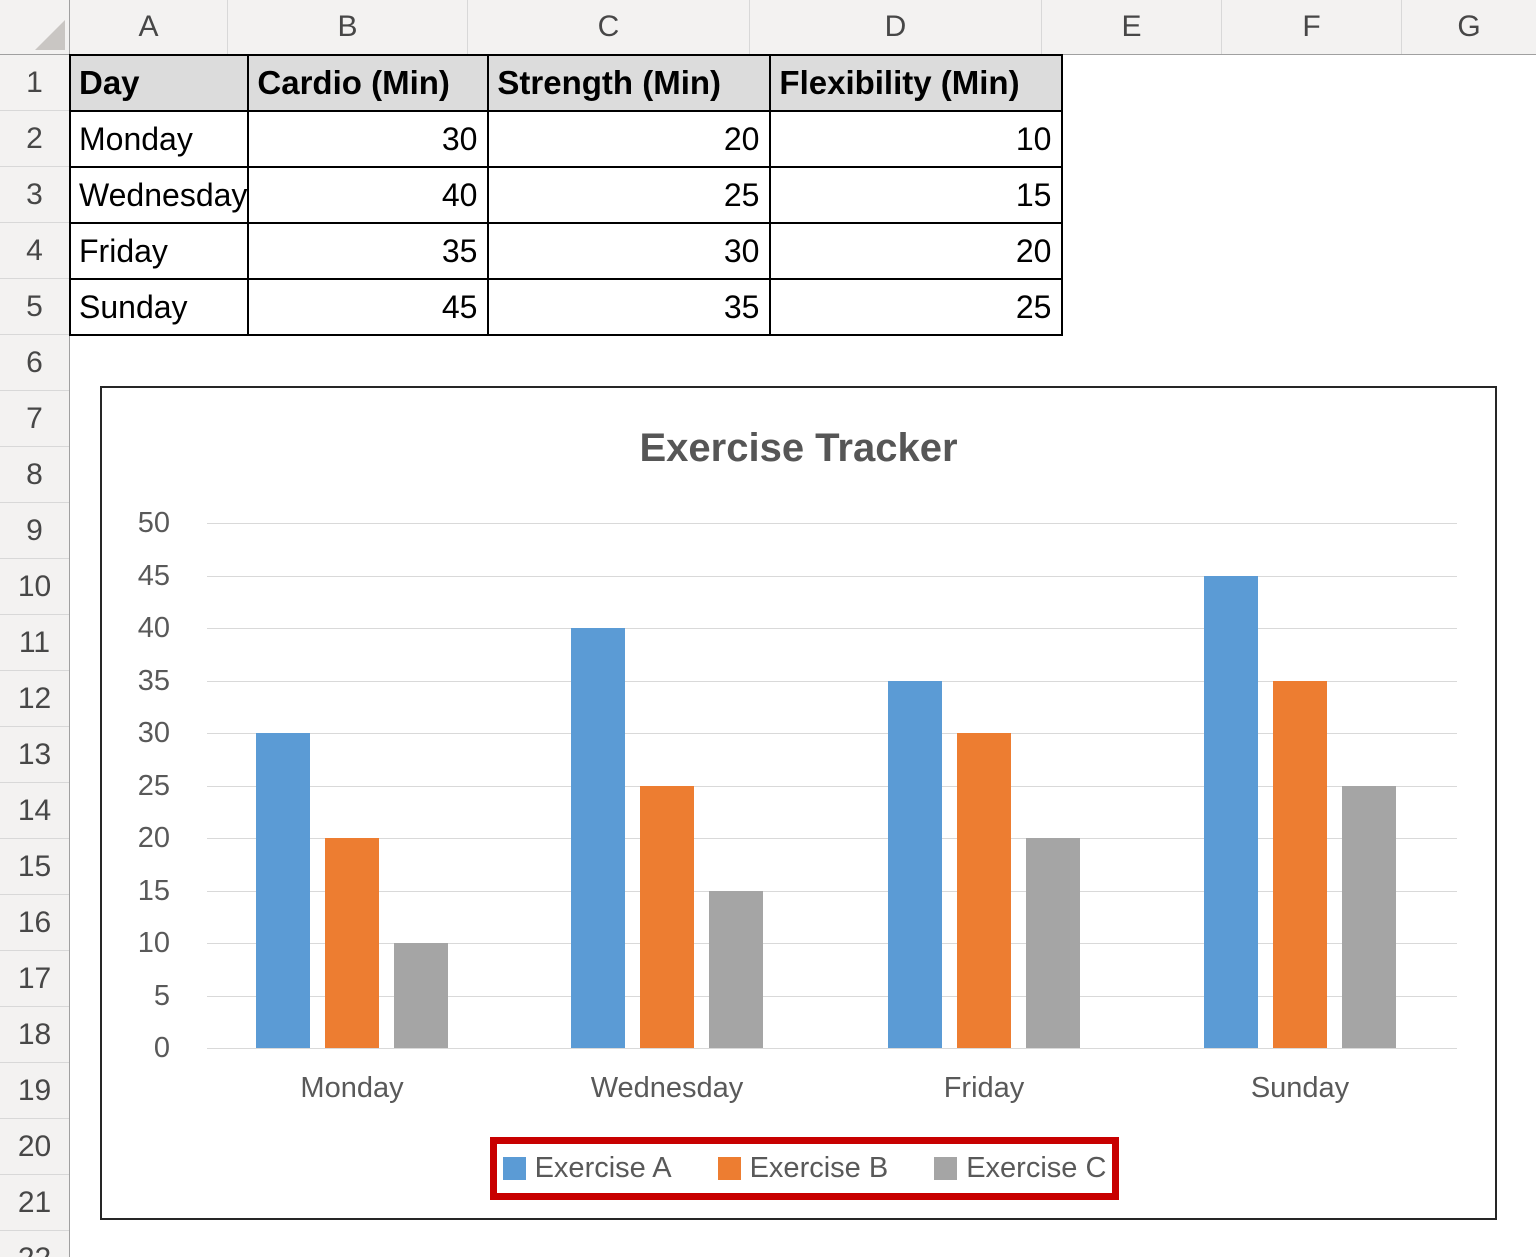  I want to click on legend-label: Exercise C, so click(1036, 1168).